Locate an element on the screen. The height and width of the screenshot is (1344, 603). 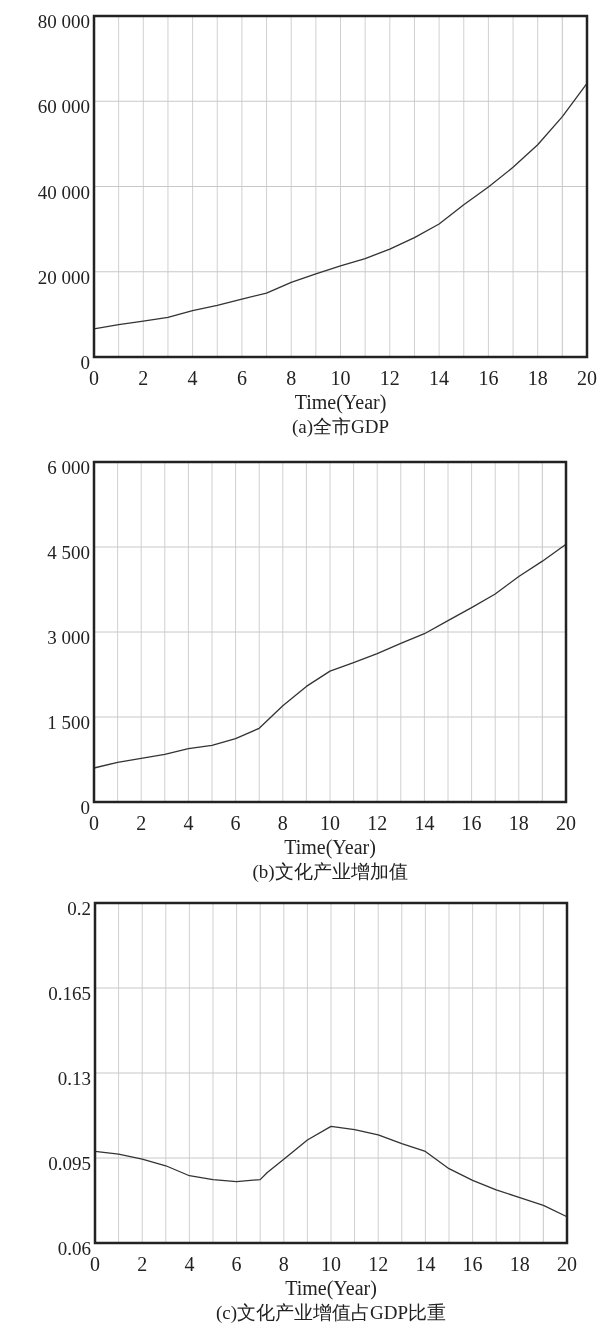
y-tick-label: 40 000 is located at coordinates (63, 192).